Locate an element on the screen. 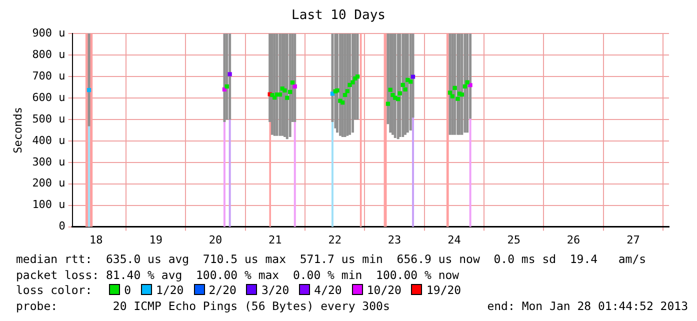  y-tick-label: 200 u is located at coordinates (49, 183).